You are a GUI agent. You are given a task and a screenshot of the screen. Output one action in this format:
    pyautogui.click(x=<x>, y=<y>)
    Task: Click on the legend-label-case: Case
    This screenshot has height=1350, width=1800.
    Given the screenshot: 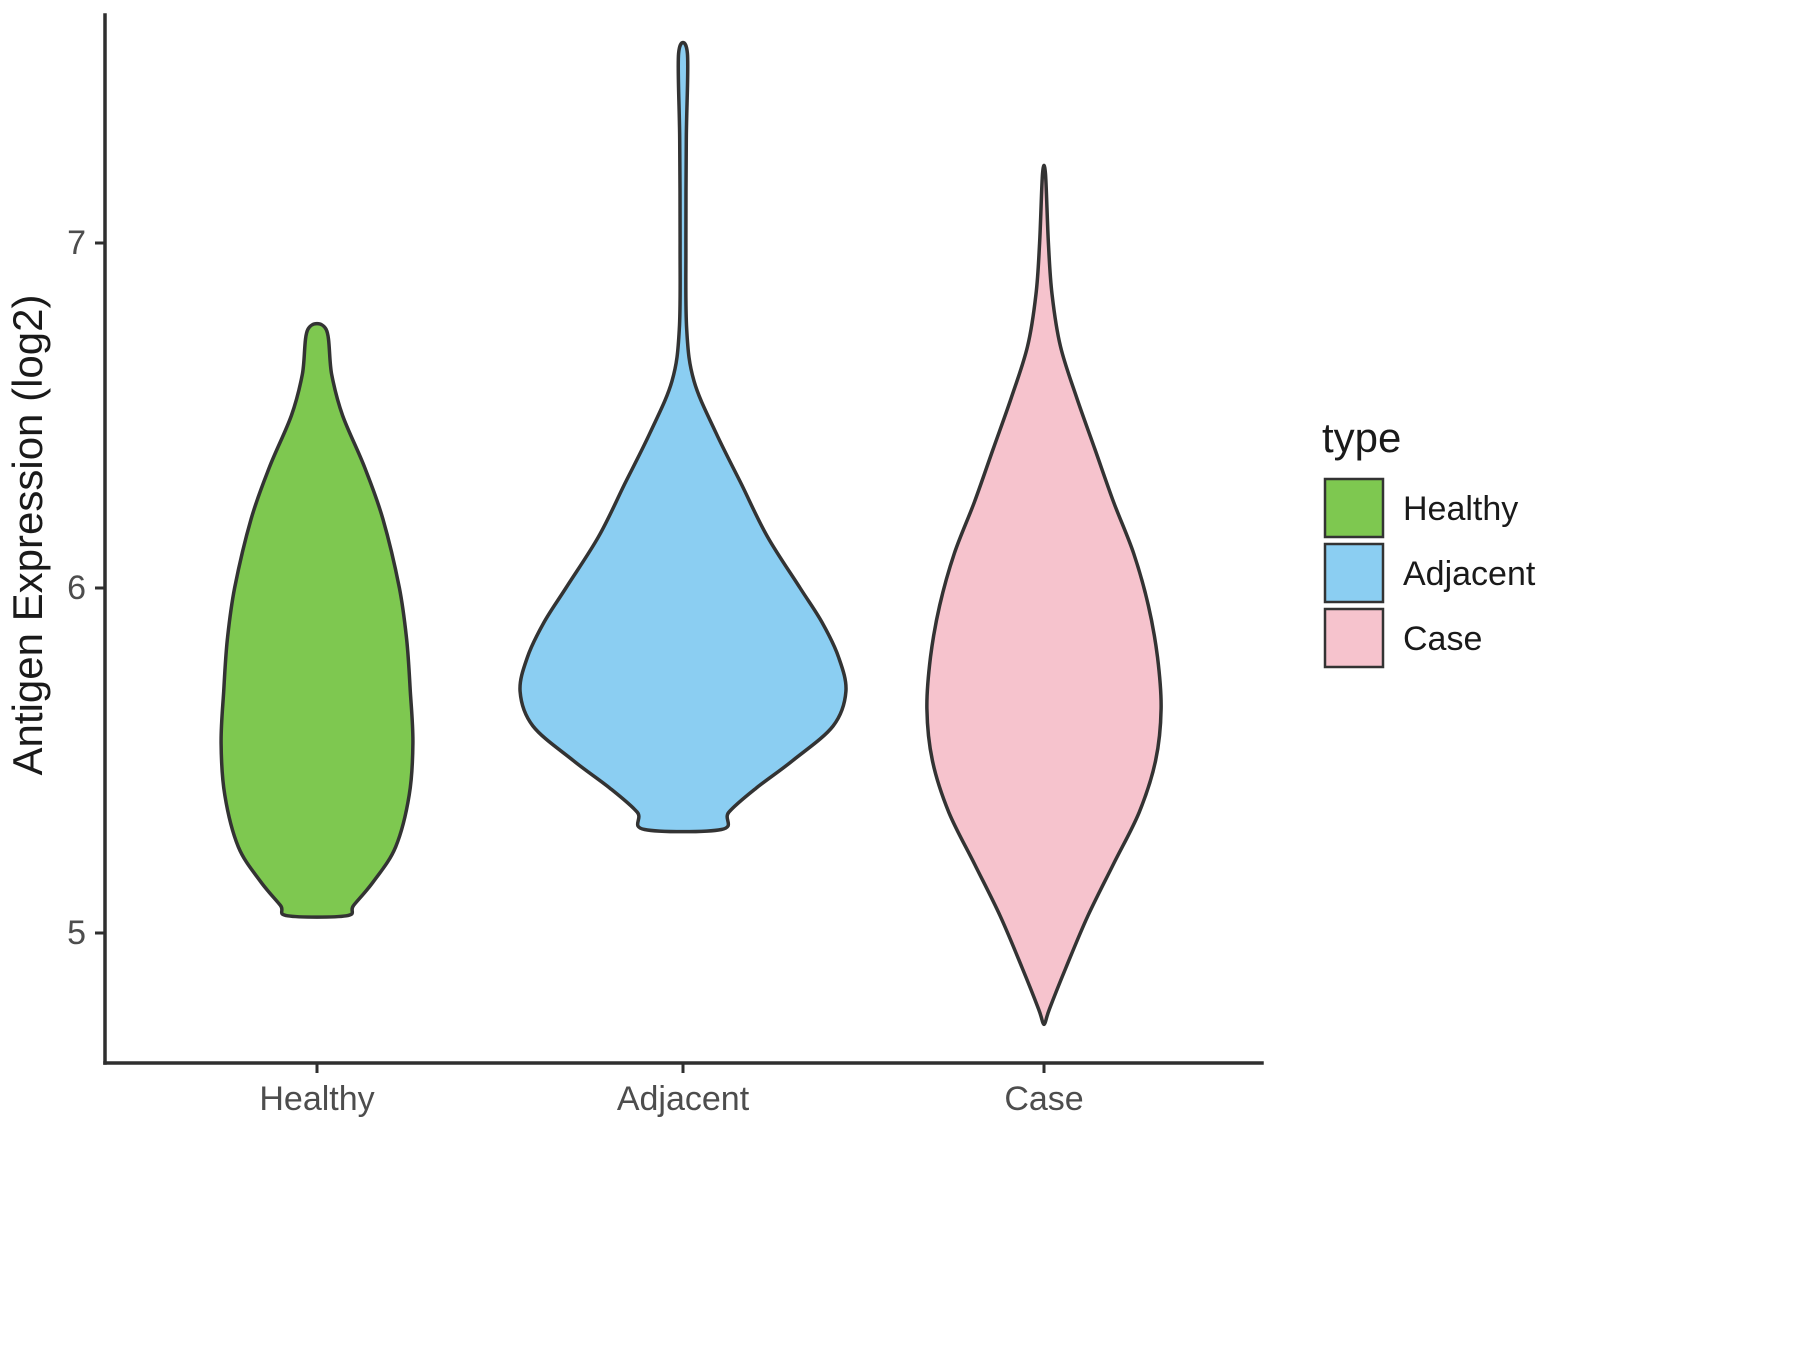 What is the action you would take?
    pyautogui.click(x=1442, y=639)
    